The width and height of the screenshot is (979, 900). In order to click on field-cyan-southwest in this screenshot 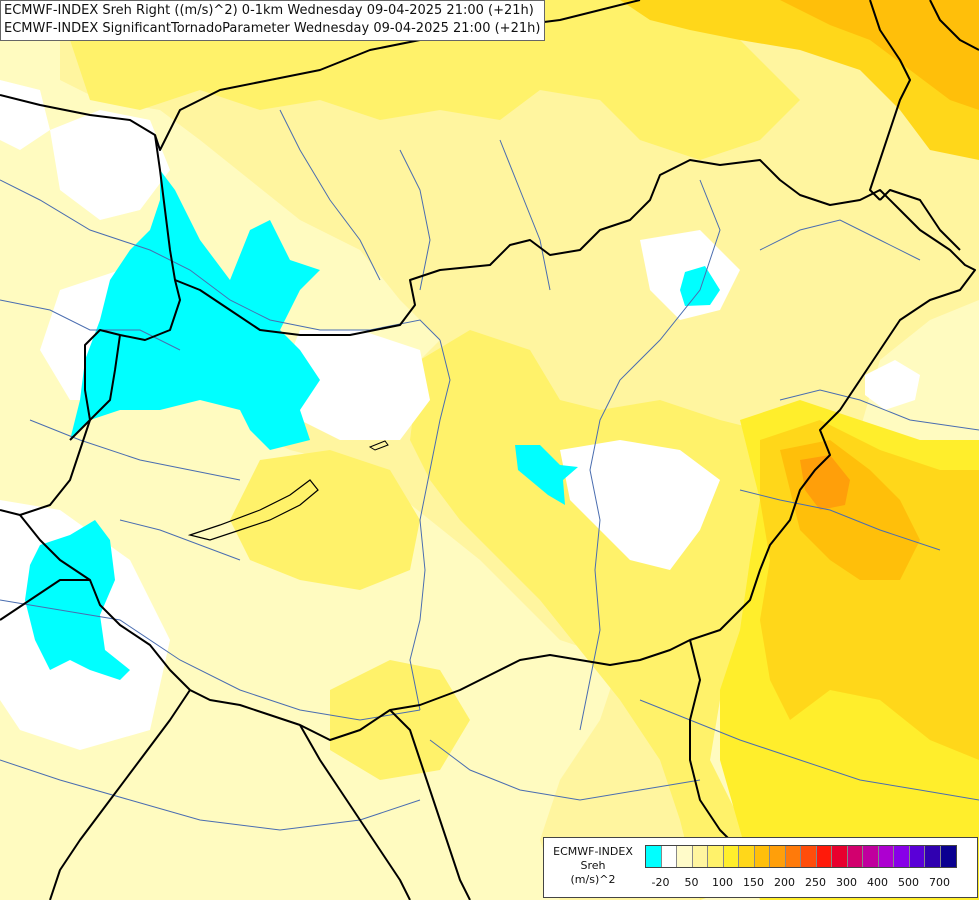, I will do `click(77, 600)`.